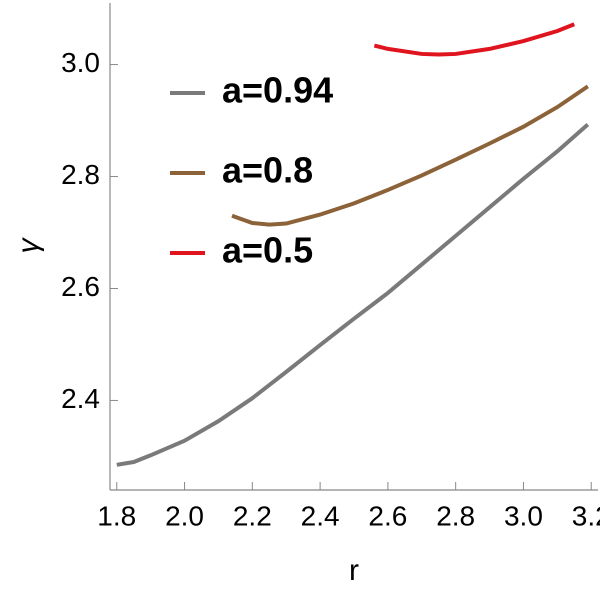 The height and width of the screenshot is (593, 600). Describe the element at coordinates (320, 515) in the screenshot. I see `x-tick-label: 2.4` at that location.